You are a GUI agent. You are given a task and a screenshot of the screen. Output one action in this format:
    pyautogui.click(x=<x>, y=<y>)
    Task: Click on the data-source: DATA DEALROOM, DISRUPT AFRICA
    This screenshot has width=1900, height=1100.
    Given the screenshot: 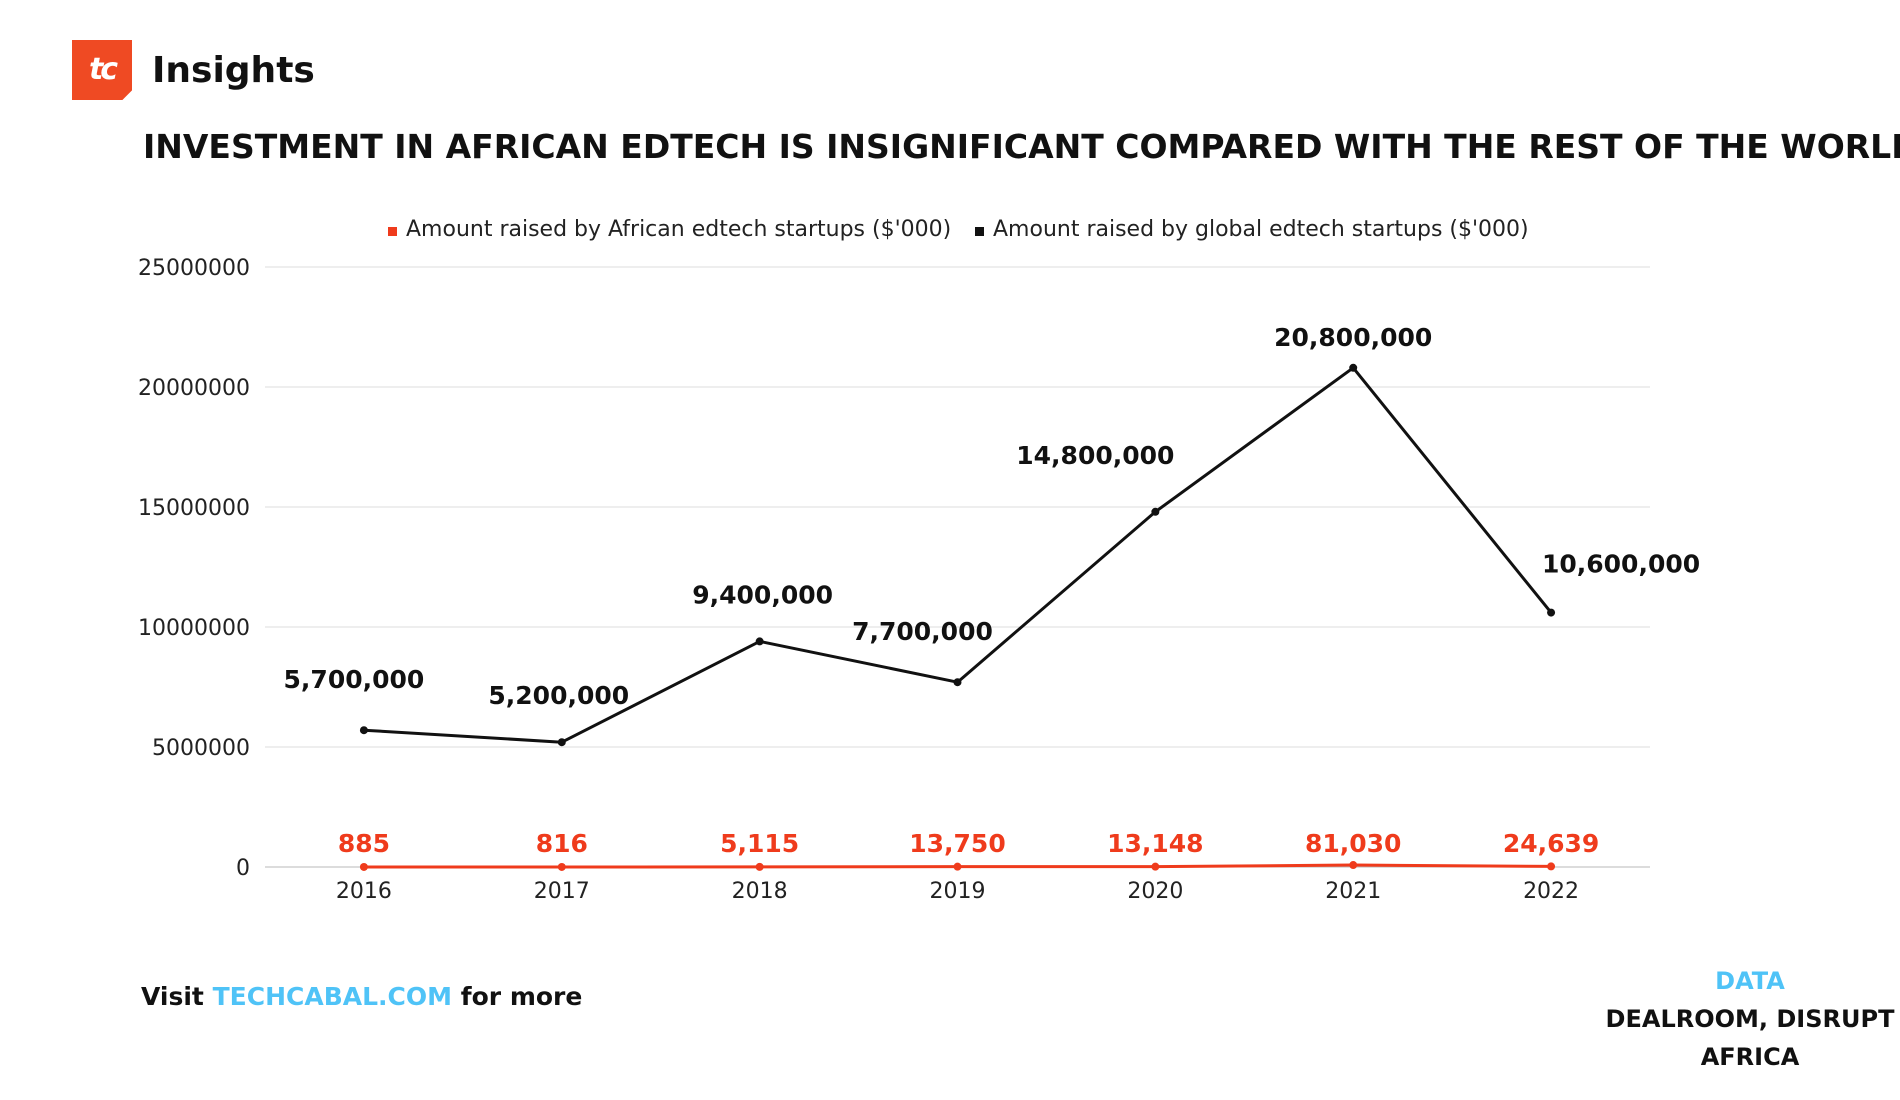 What is the action you would take?
    pyautogui.click(x=1735, y=1019)
    